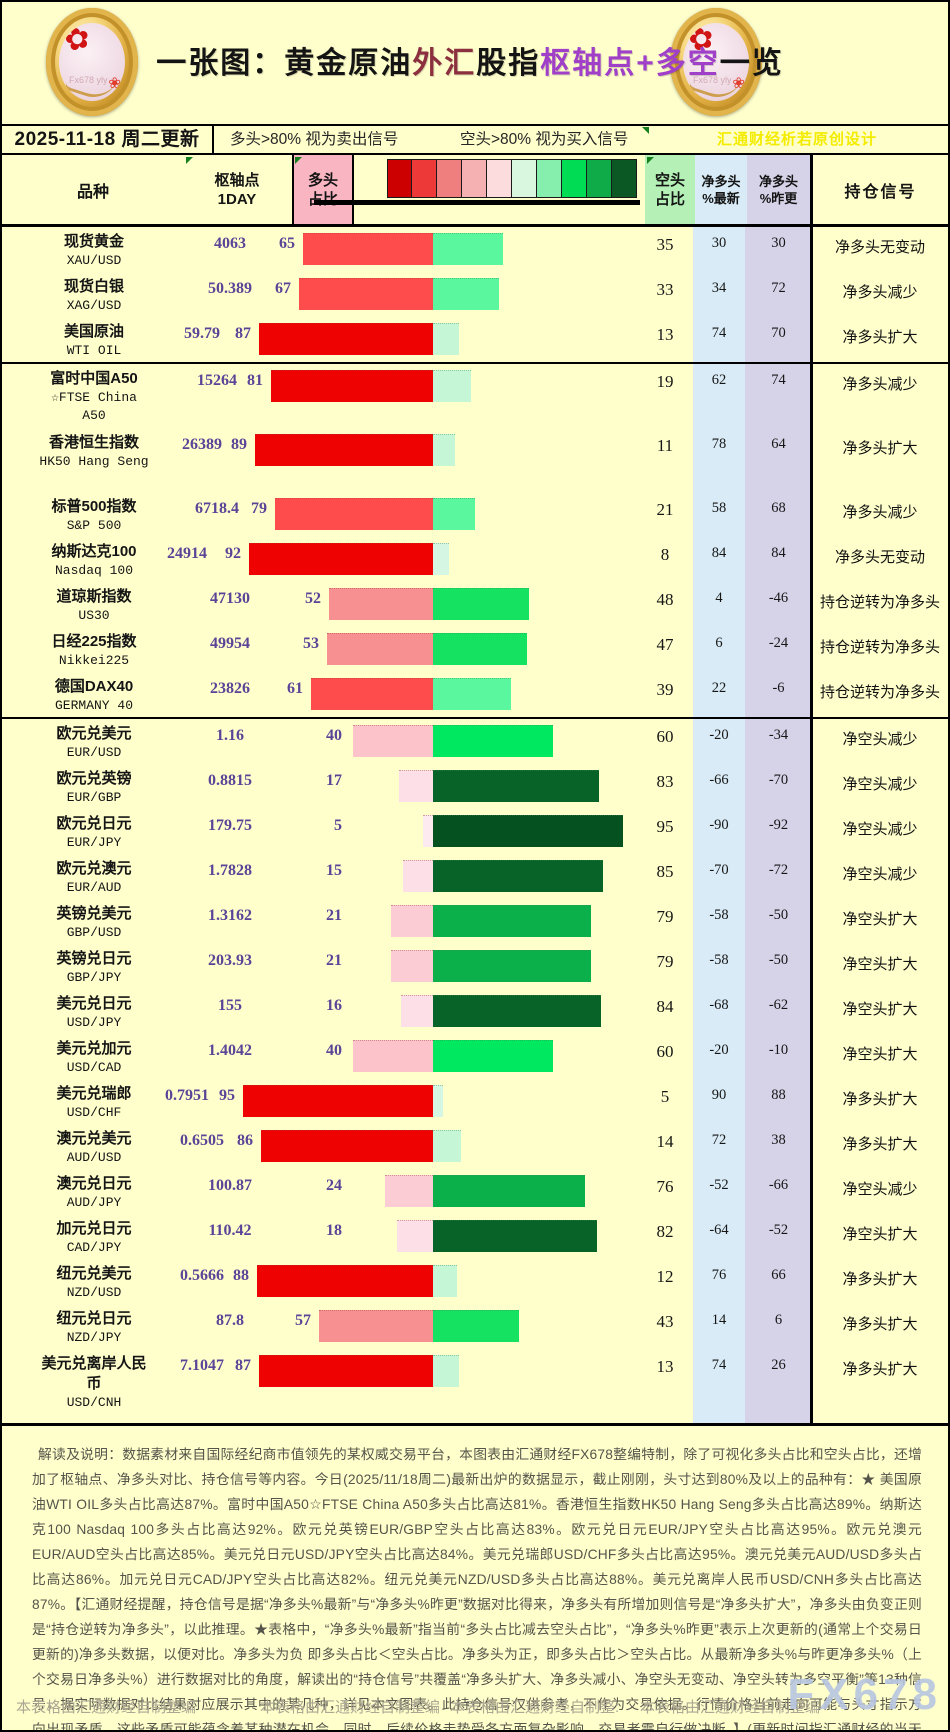 The width and height of the screenshot is (950, 1732). Describe the element at coordinates (669, 199) in the screenshot. I see `col-header-short-line2: 占比` at that location.